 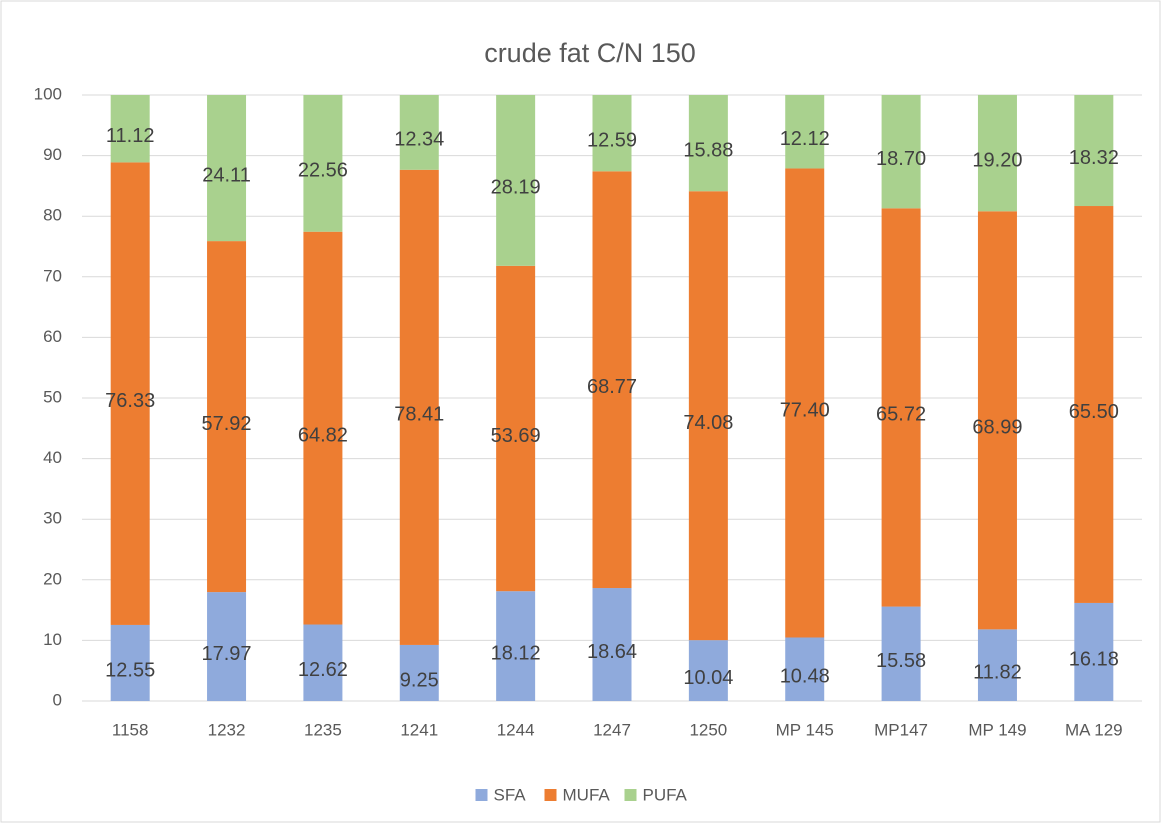 I want to click on x-tick-label: 1244, so click(x=516, y=729).